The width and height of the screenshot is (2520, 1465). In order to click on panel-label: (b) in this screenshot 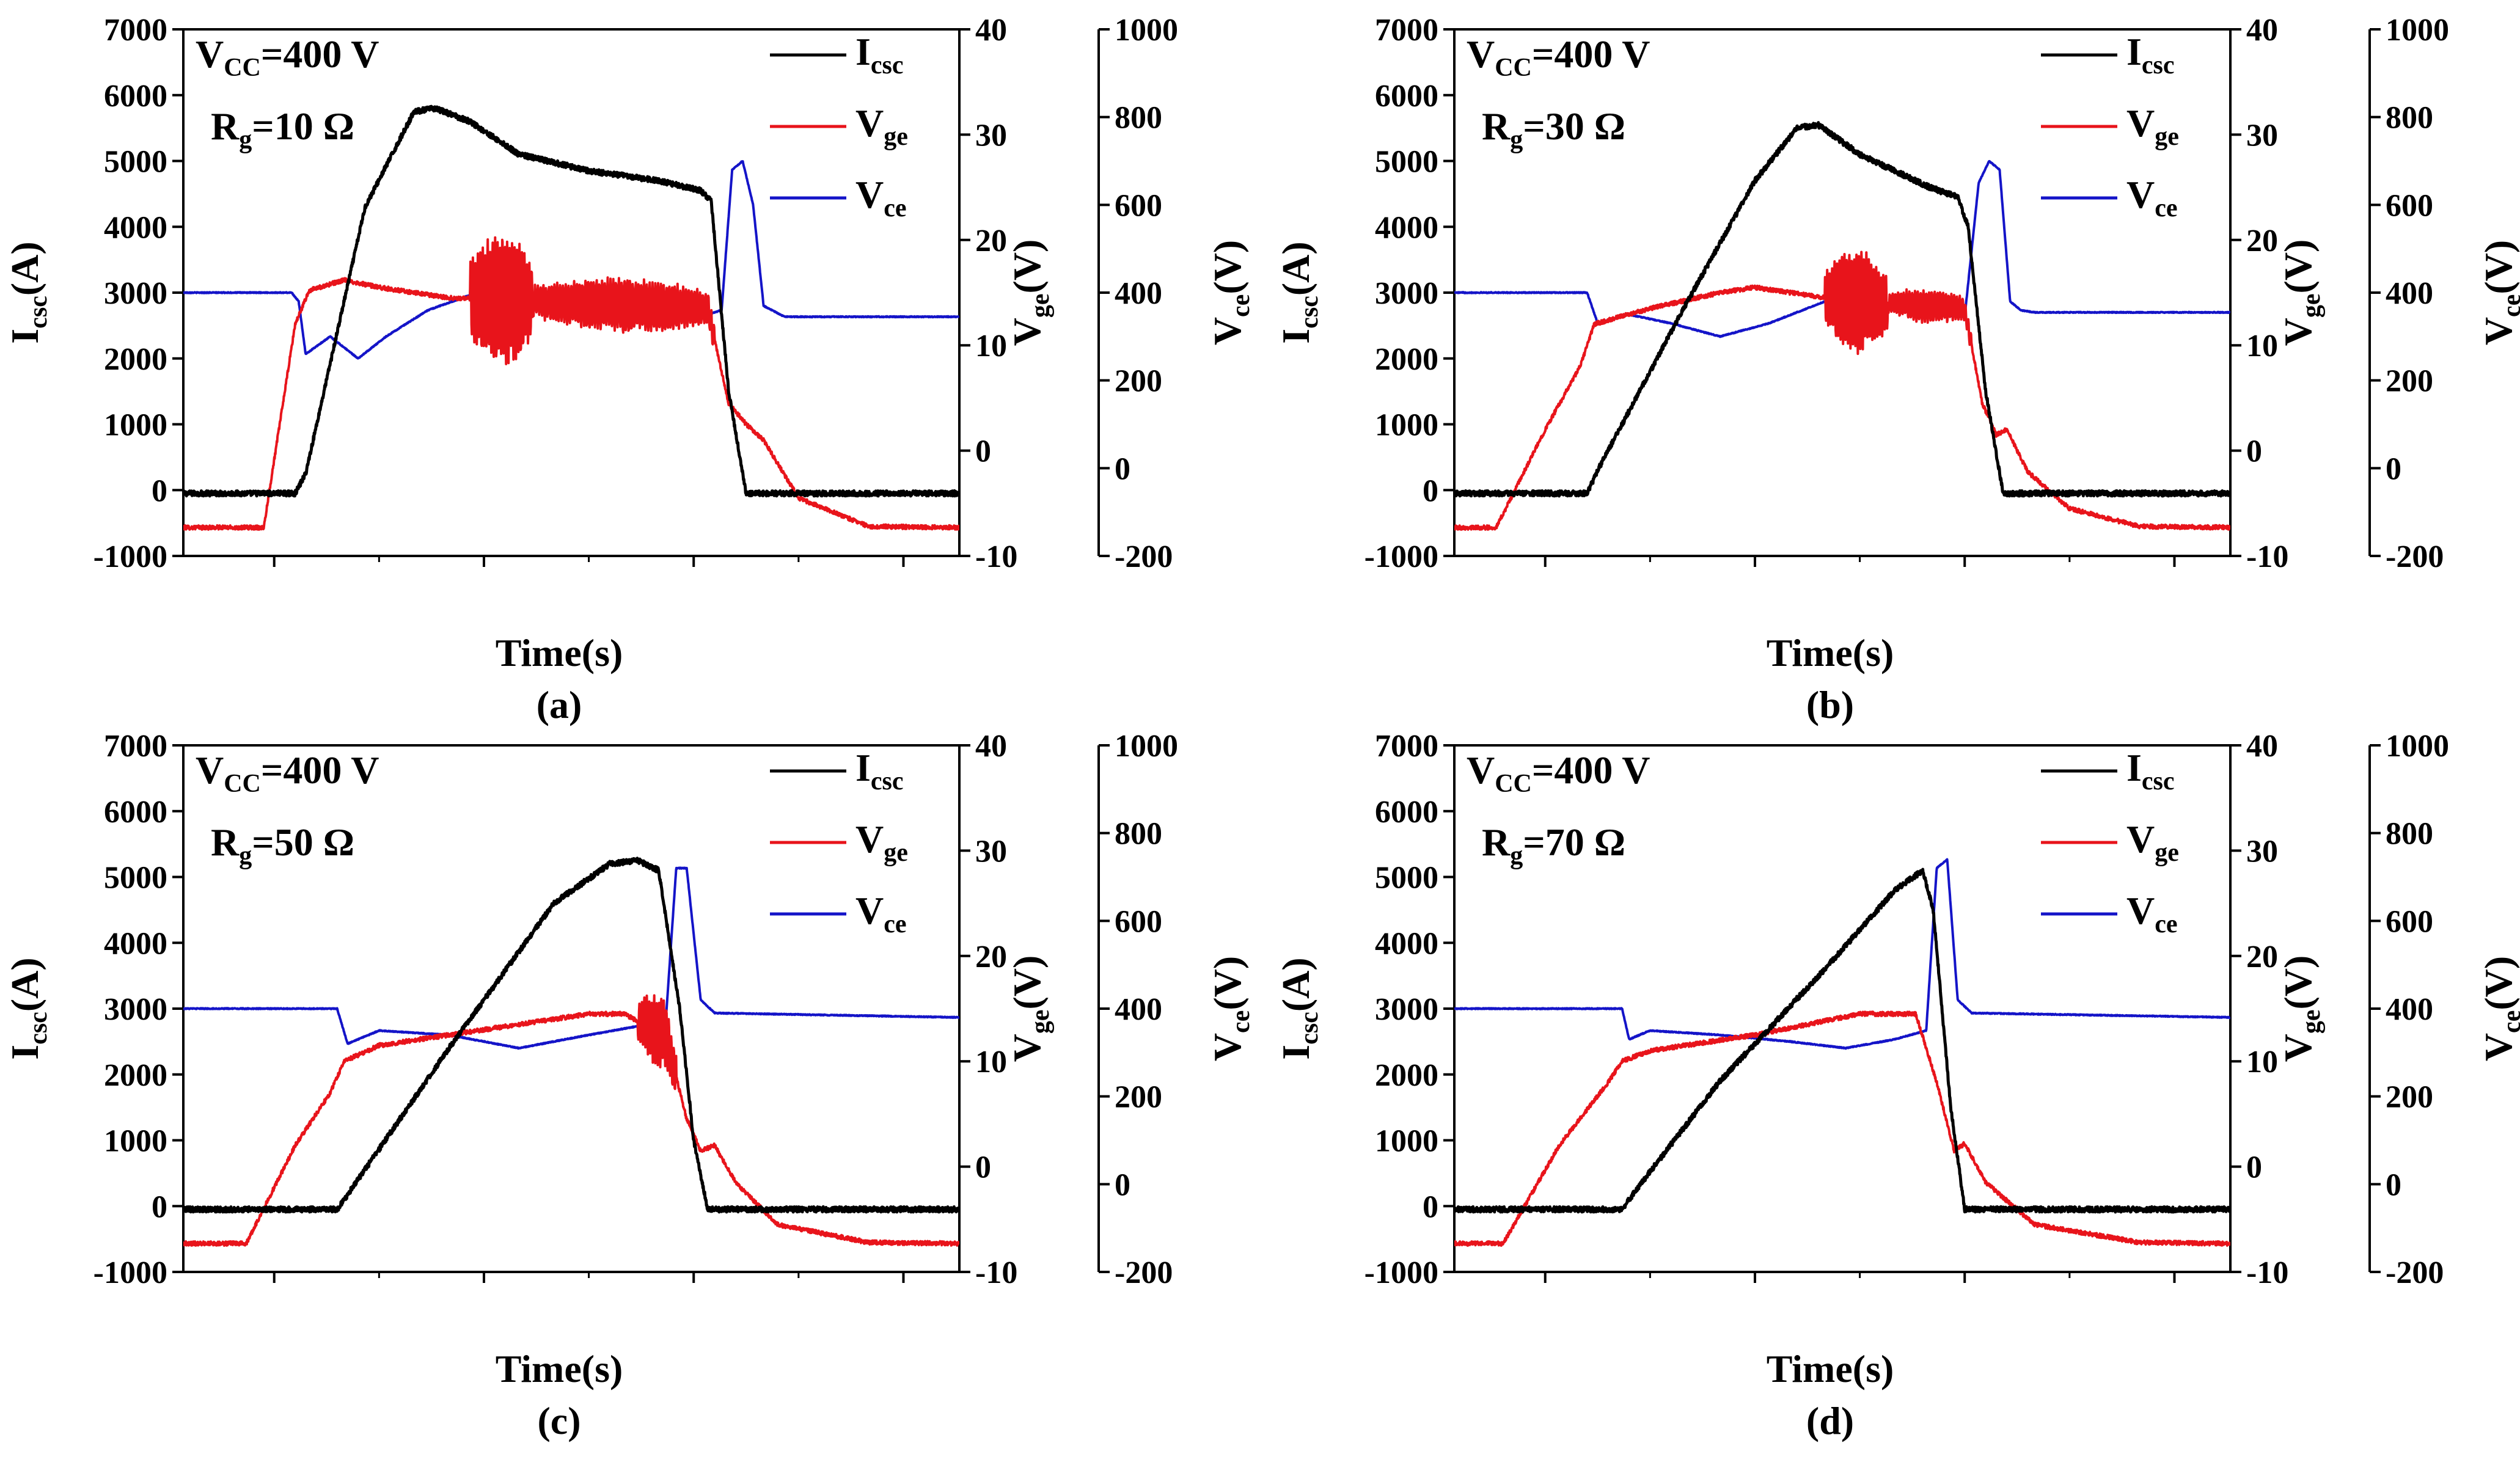, I will do `click(1830, 704)`.